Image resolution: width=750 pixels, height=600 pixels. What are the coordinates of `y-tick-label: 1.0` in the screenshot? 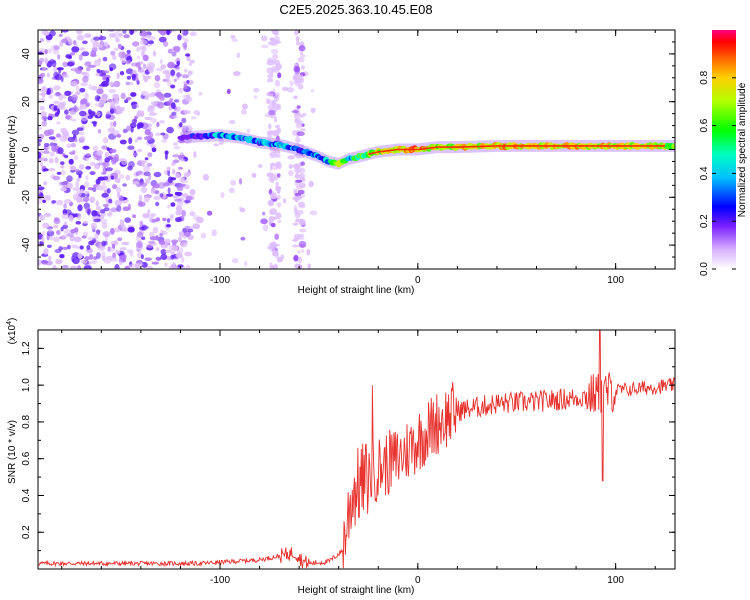 It's located at (26, 385).